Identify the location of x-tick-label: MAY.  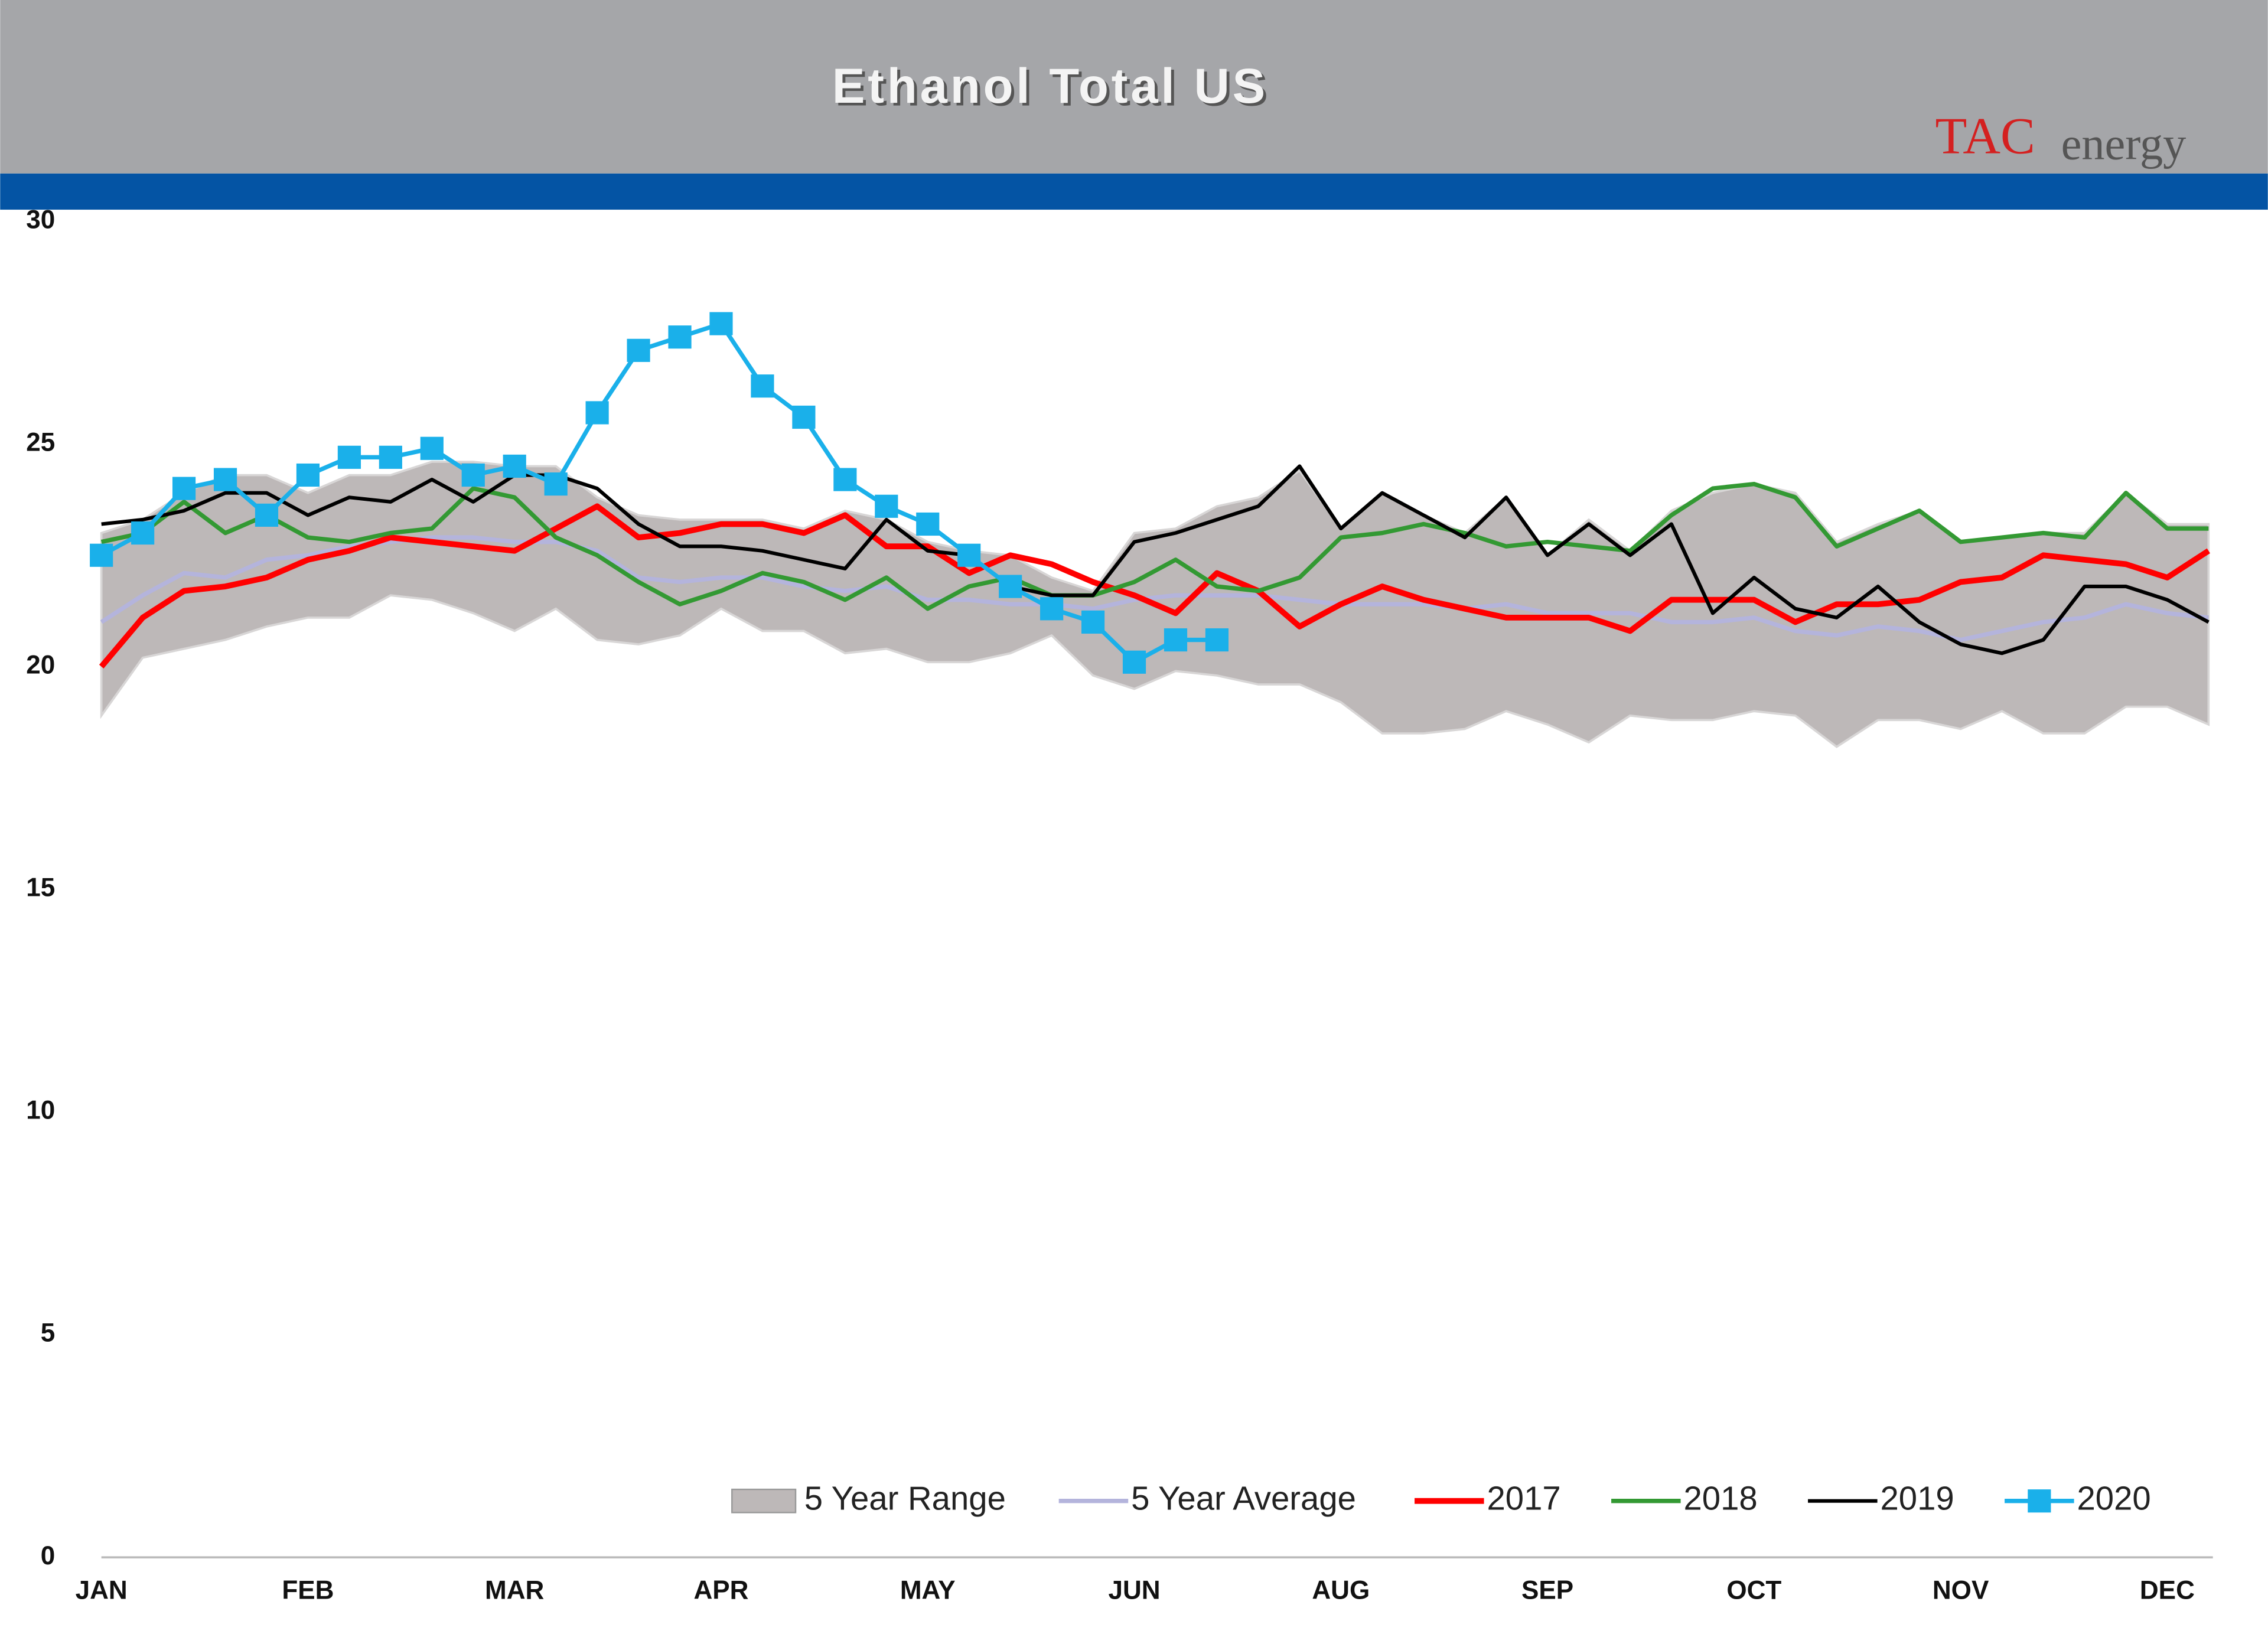
(928, 1590).